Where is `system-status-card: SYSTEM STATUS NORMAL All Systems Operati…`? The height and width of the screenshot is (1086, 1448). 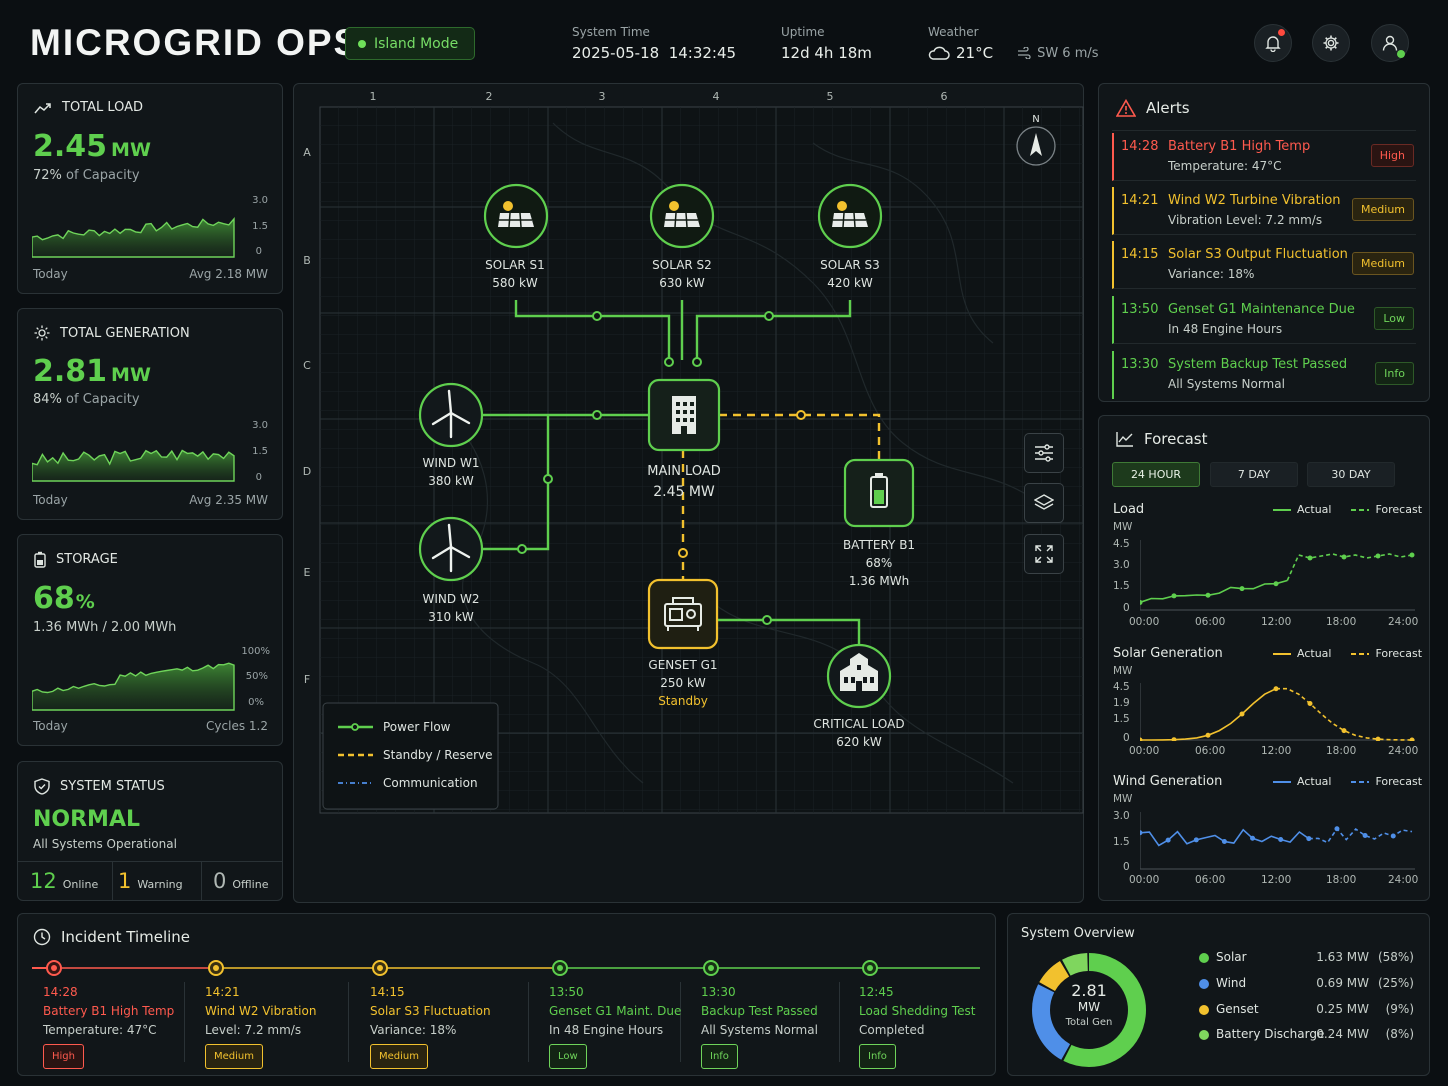 system-status-card: SYSTEM STATUS NORMAL All Systems Operati… is located at coordinates (150, 831).